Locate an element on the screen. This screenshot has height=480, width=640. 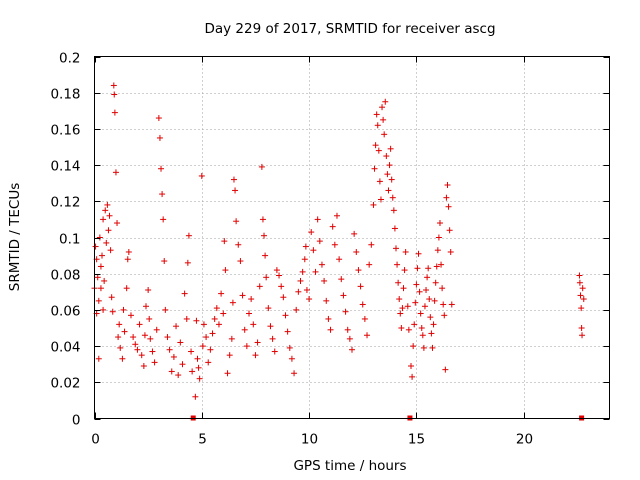
x-tick-label: 5 is located at coordinates (202, 440).